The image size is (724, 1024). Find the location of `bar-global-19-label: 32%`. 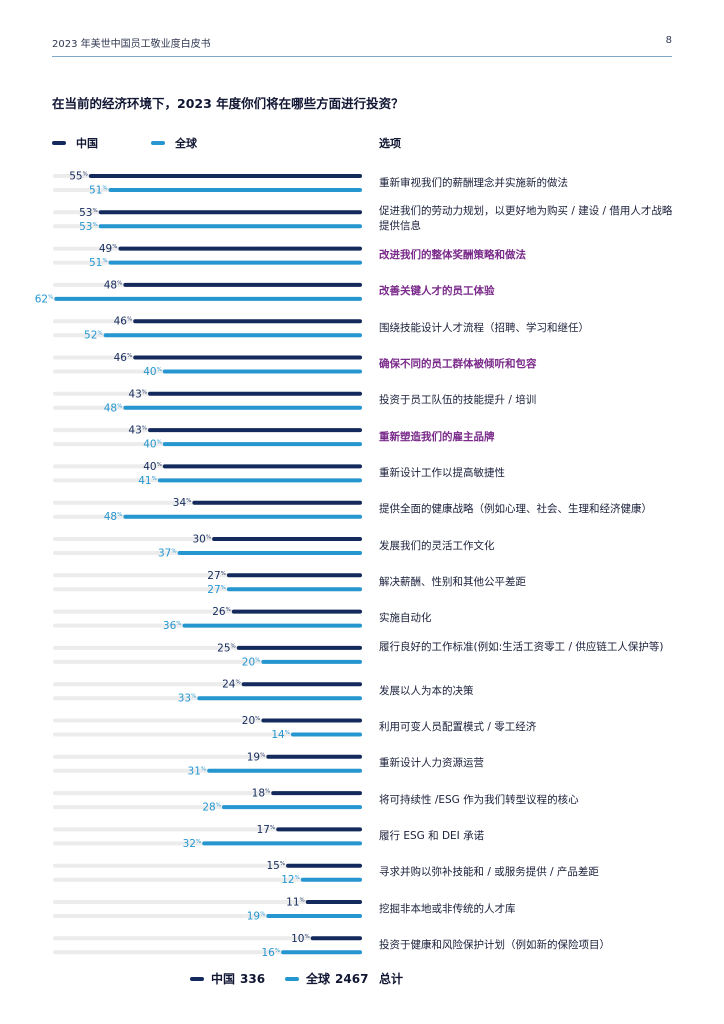

bar-global-19-label: 32% is located at coordinates (192, 844).